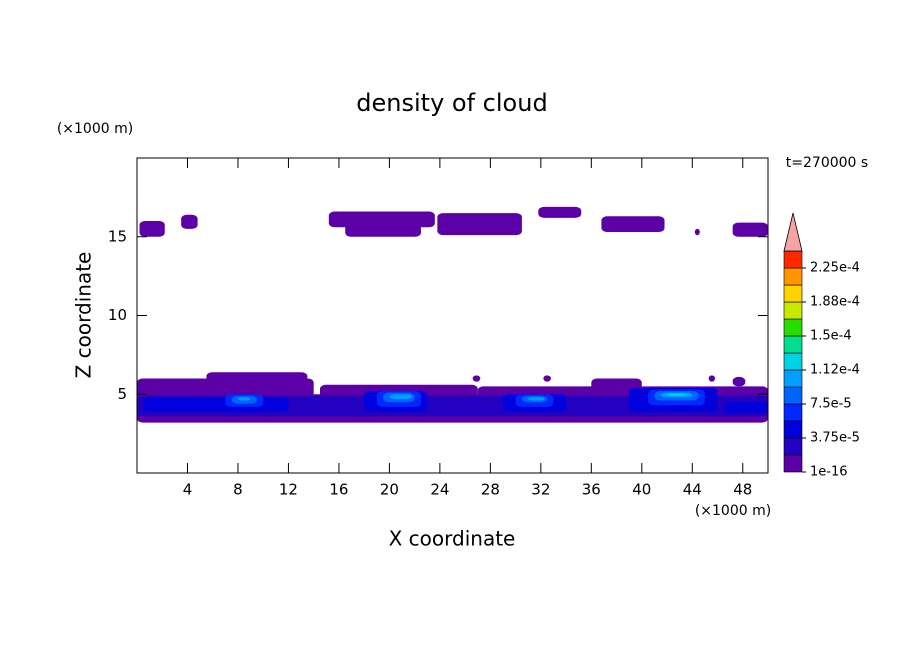 This screenshot has height=654, width=904. What do you see at coordinates (238, 490) in the screenshot?
I see `x-tick-label: 8` at bounding box center [238, 490].